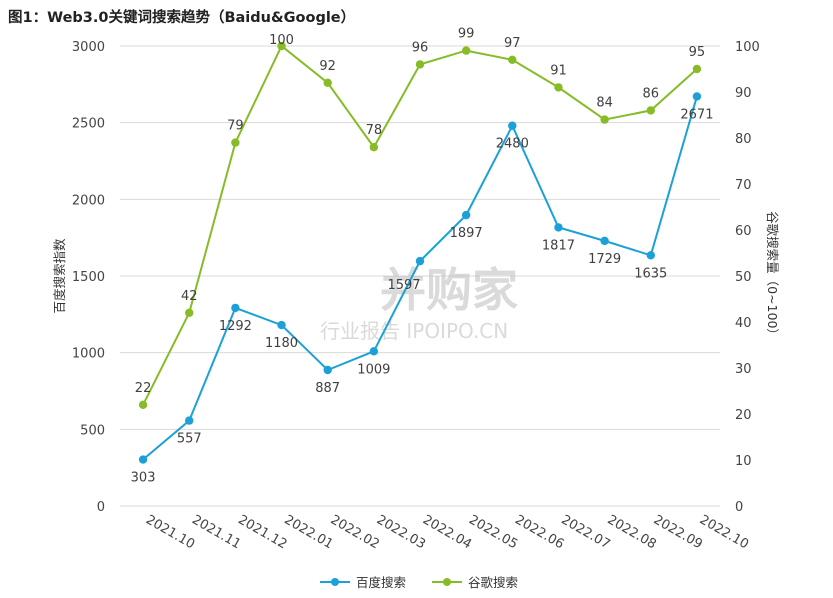  I want to click on right-tick-label: 80, so click(743, 139).